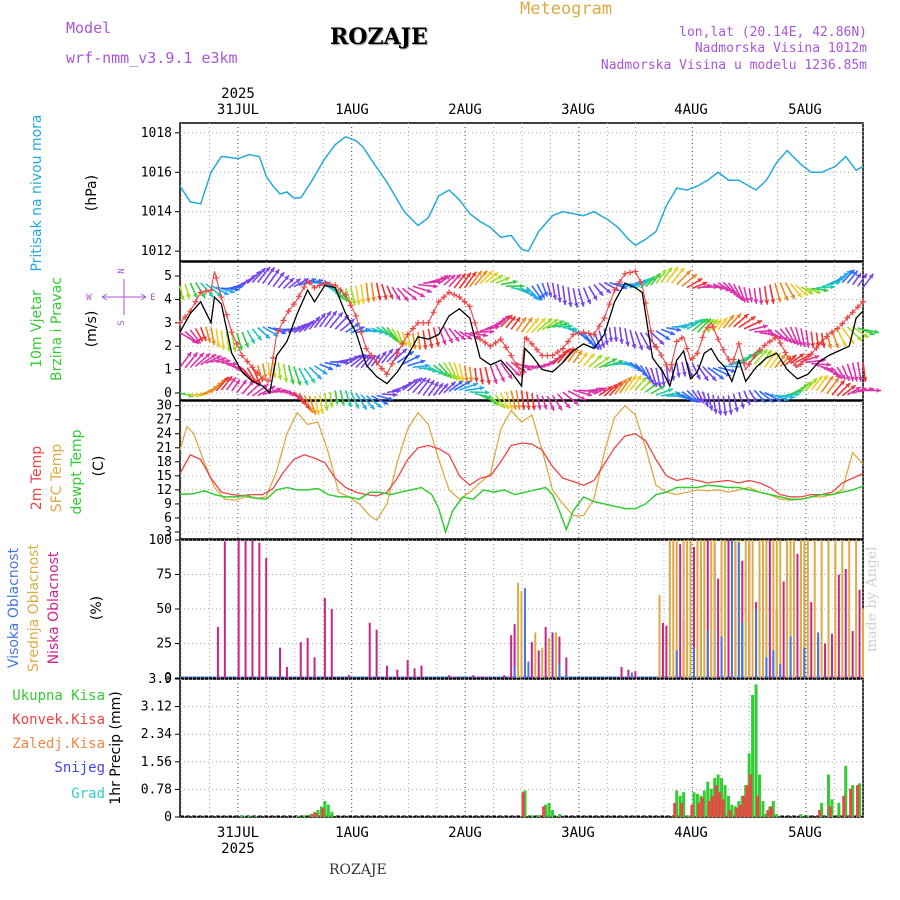 The width and height of the screenshot is (900, 900). I want to click on day-label-bottom: 4AUG, so click(691, 833).